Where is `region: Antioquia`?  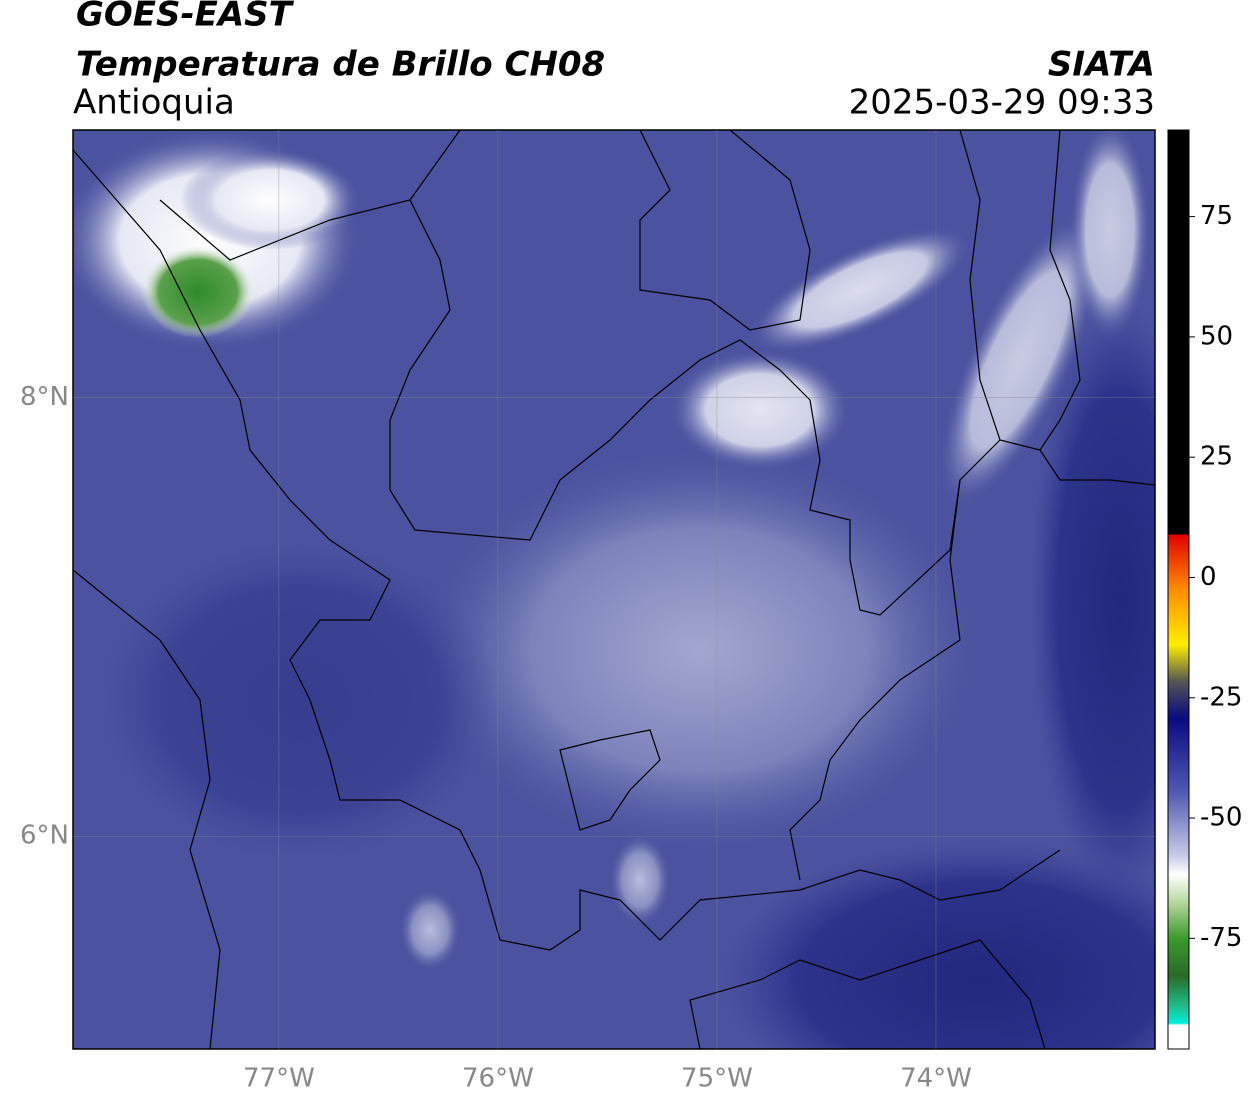 region: Antioquia is located at coordinates (154, 103).